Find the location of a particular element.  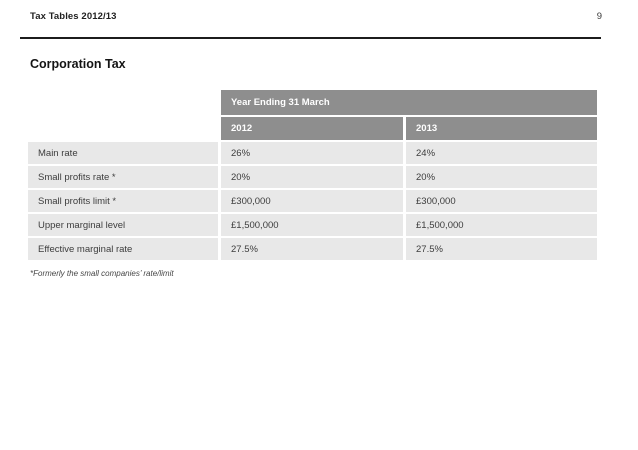

row-label: Effective marginal rate is located at coordinates (123, 249).